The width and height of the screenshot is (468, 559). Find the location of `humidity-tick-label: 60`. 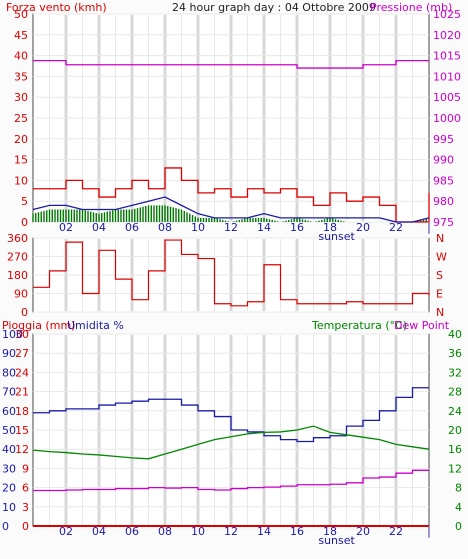

humidity-tick-label: 60 is located at coordinates (9, 411).